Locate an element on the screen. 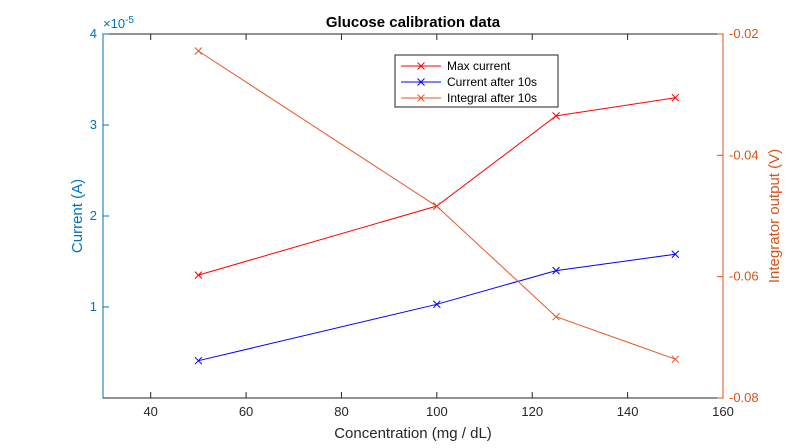 This screenshot has height=448, width=800. y-left-tick-label: 3 is located at coordinates (93, 124).